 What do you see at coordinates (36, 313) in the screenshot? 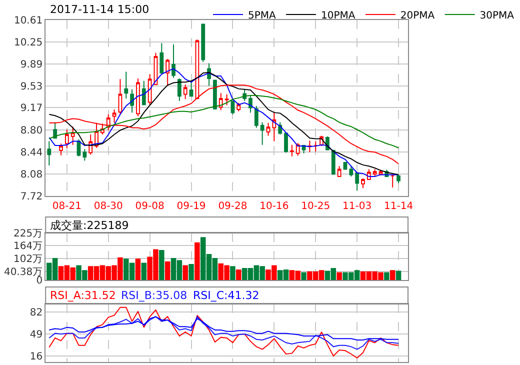
I see `y-tick-label: 82` at bounding box center [36, 313].